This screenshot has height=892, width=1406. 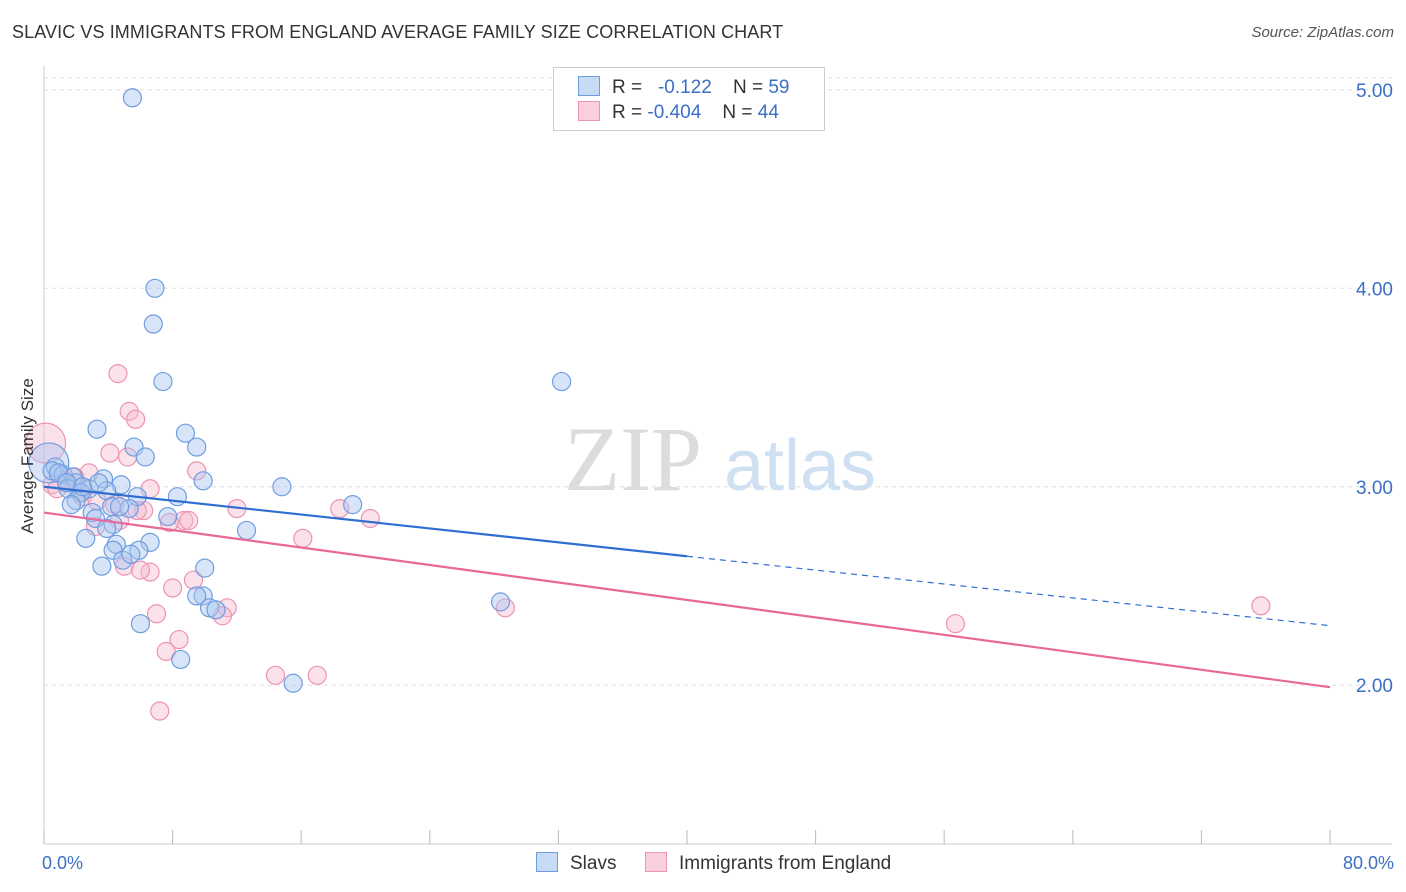 I want to click on y-tick-label-2: 4.00, so click(x=1374, y=289).